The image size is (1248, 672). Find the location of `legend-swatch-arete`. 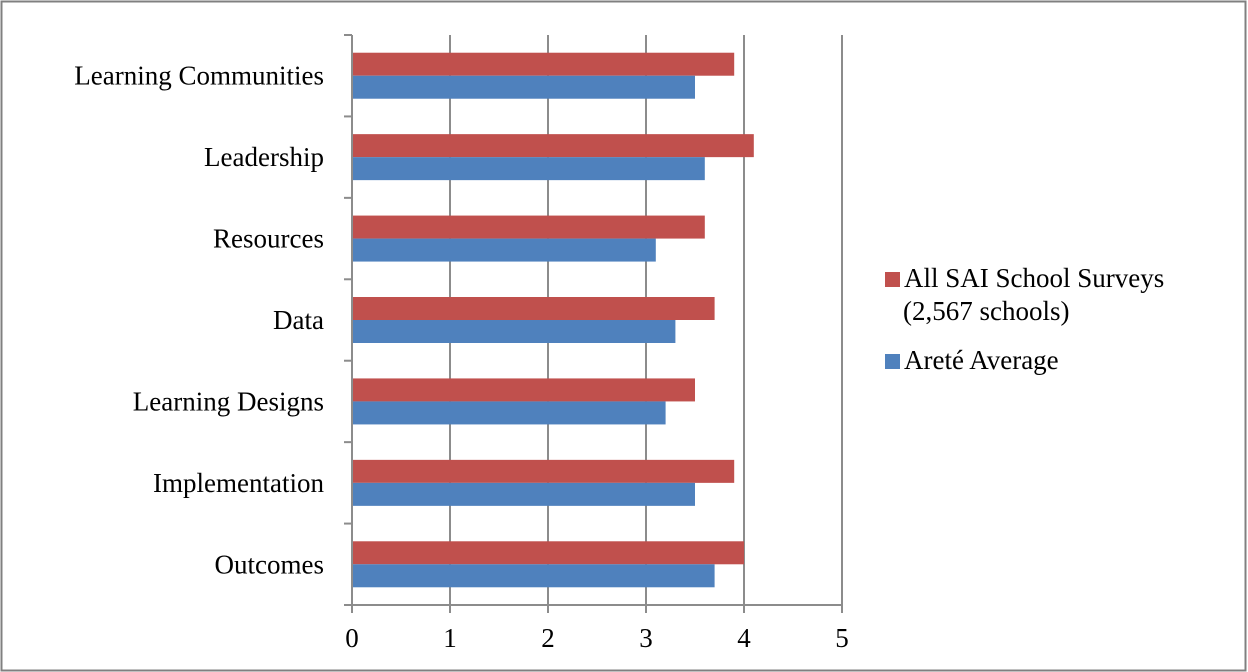

legend-swatch-arete is located at coordinates (892, 361).